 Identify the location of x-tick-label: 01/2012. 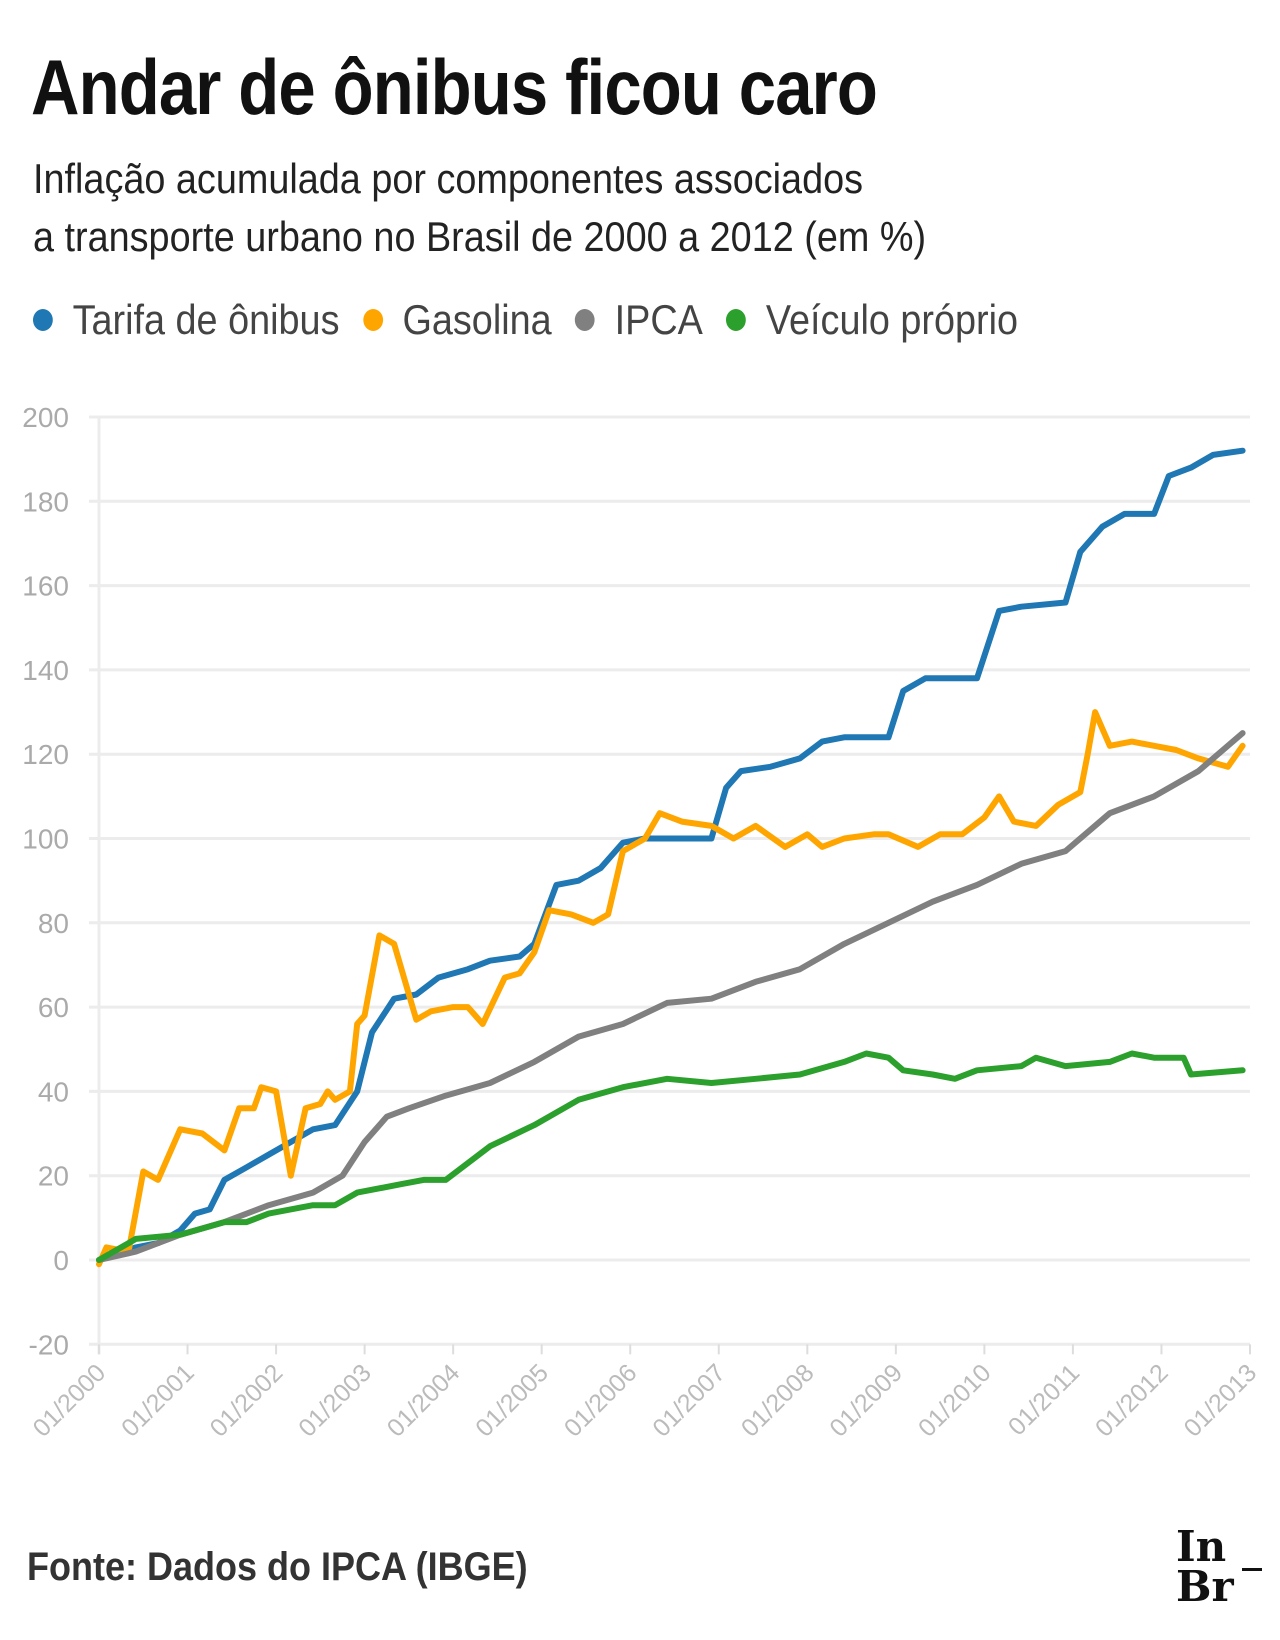
(1132, 1401).